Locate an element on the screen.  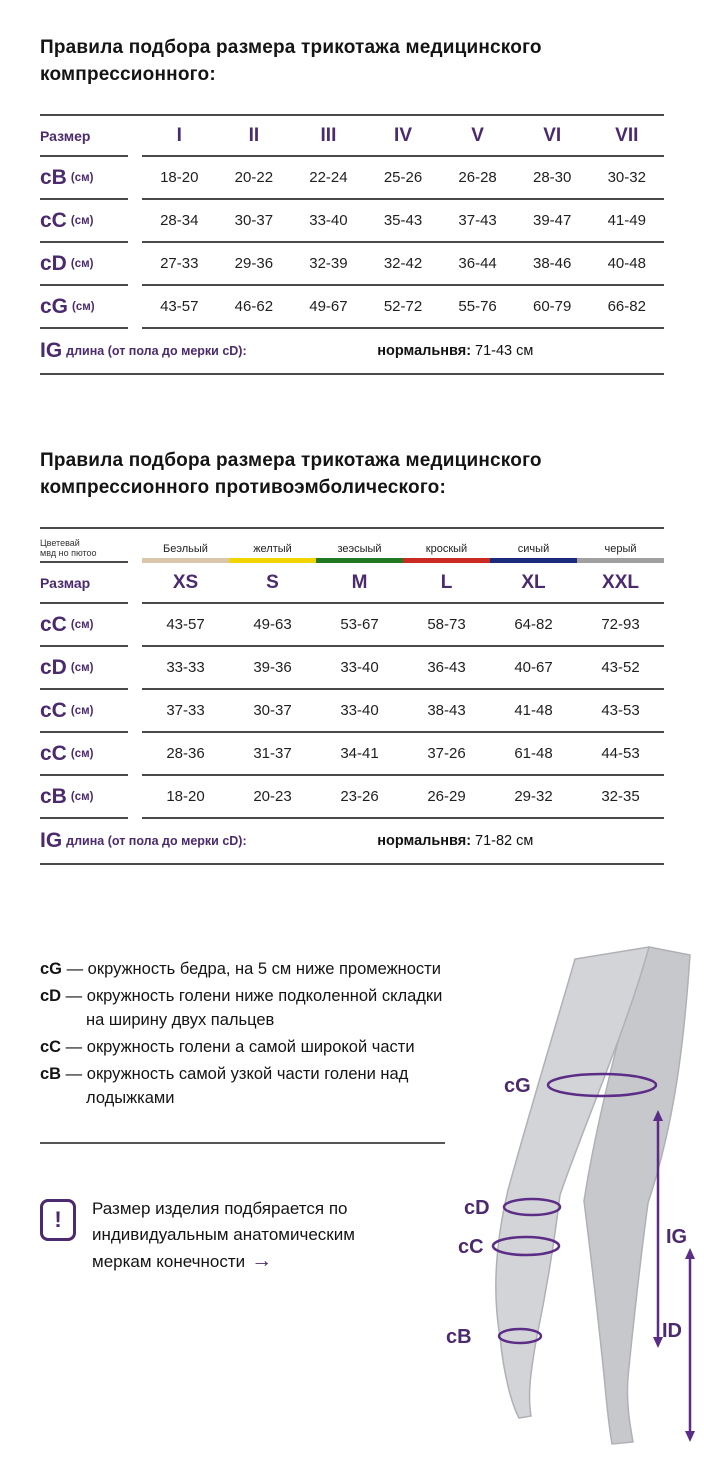
table-row: cC (см) 28-36 31-37 34-41 37-26 61-48 44-53 is located at coordinates (352, 754).